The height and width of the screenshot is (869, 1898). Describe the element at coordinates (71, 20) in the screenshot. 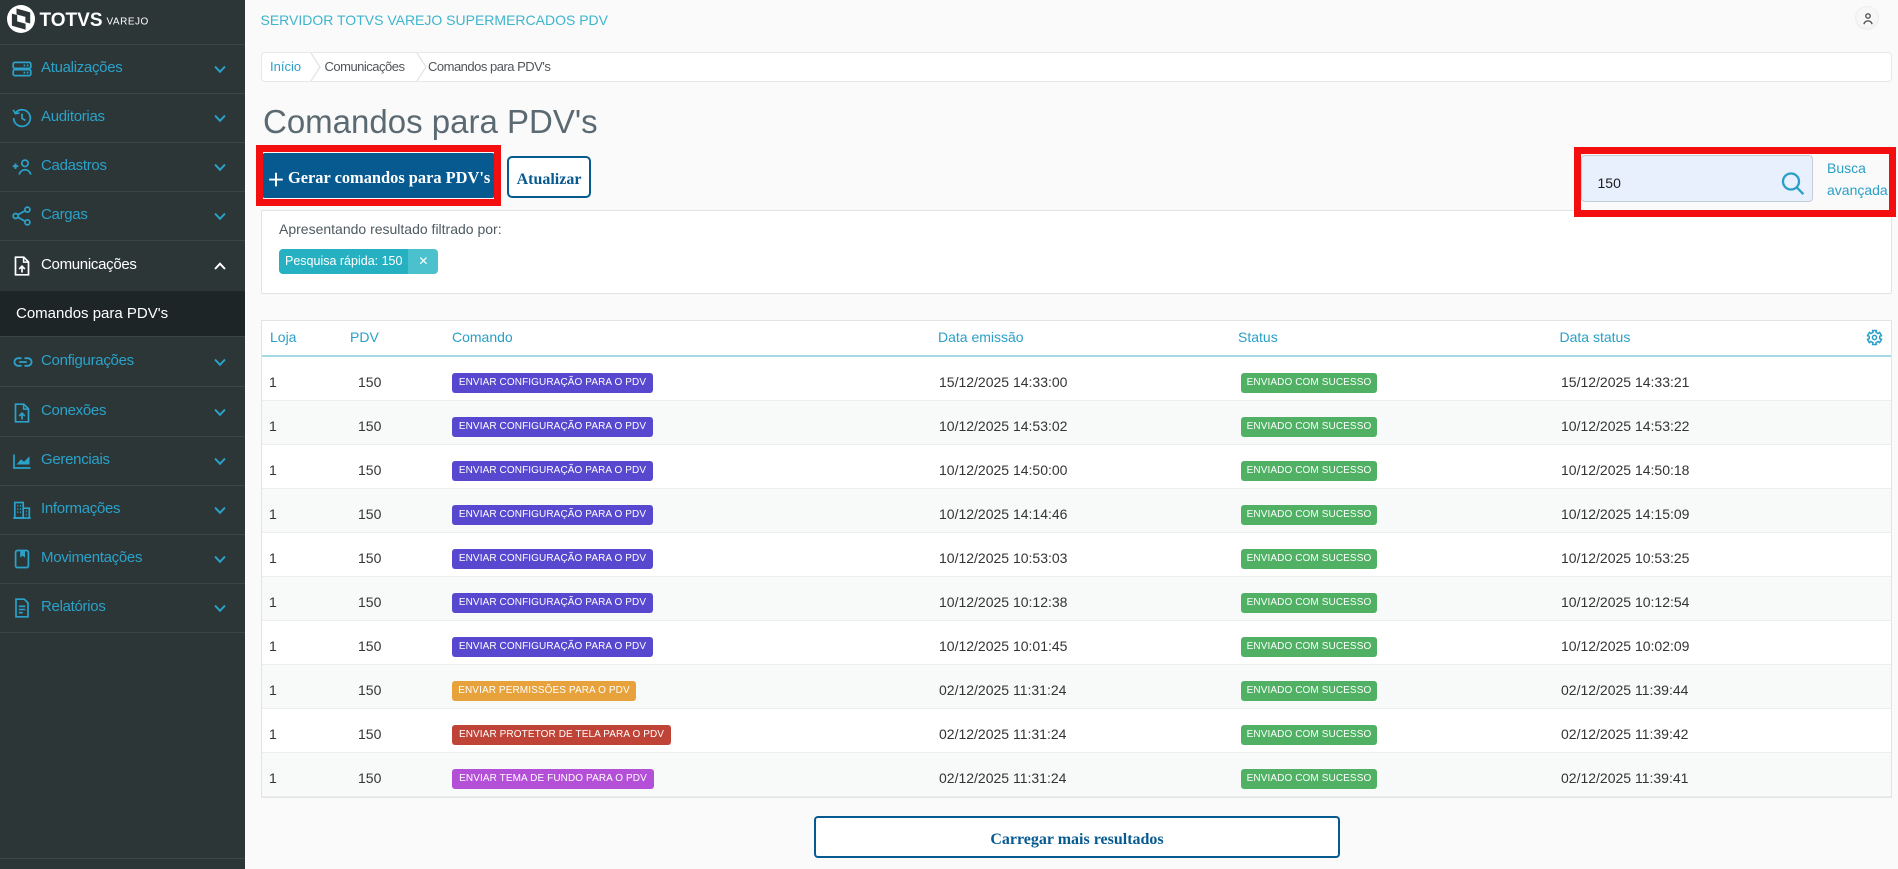

I see `svg-text: TOTVS` at that location.